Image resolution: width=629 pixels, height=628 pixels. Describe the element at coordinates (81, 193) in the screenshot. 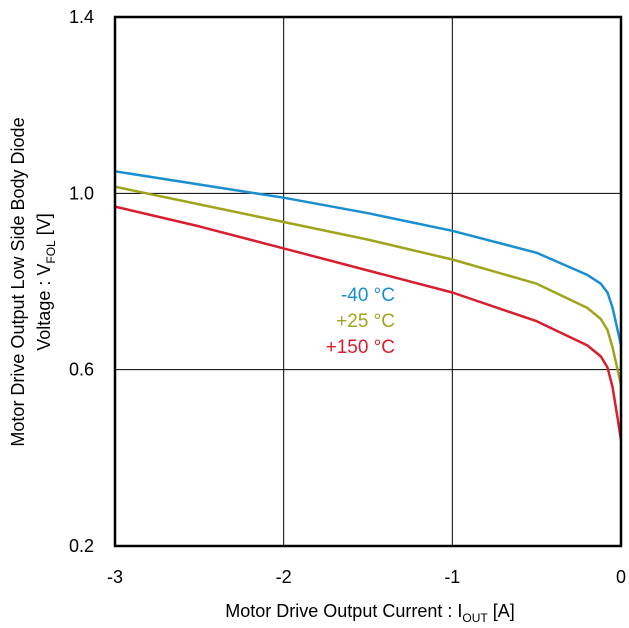

I see `y-tick-label: 1.0` at that location.